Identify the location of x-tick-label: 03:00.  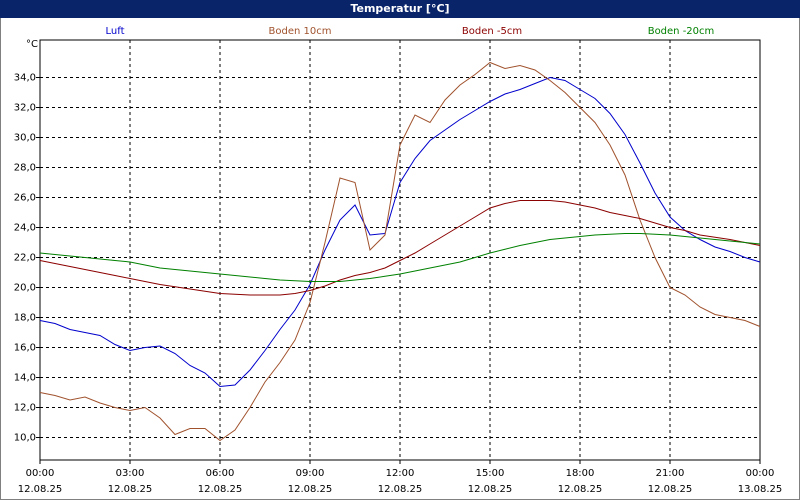
(130, 473).